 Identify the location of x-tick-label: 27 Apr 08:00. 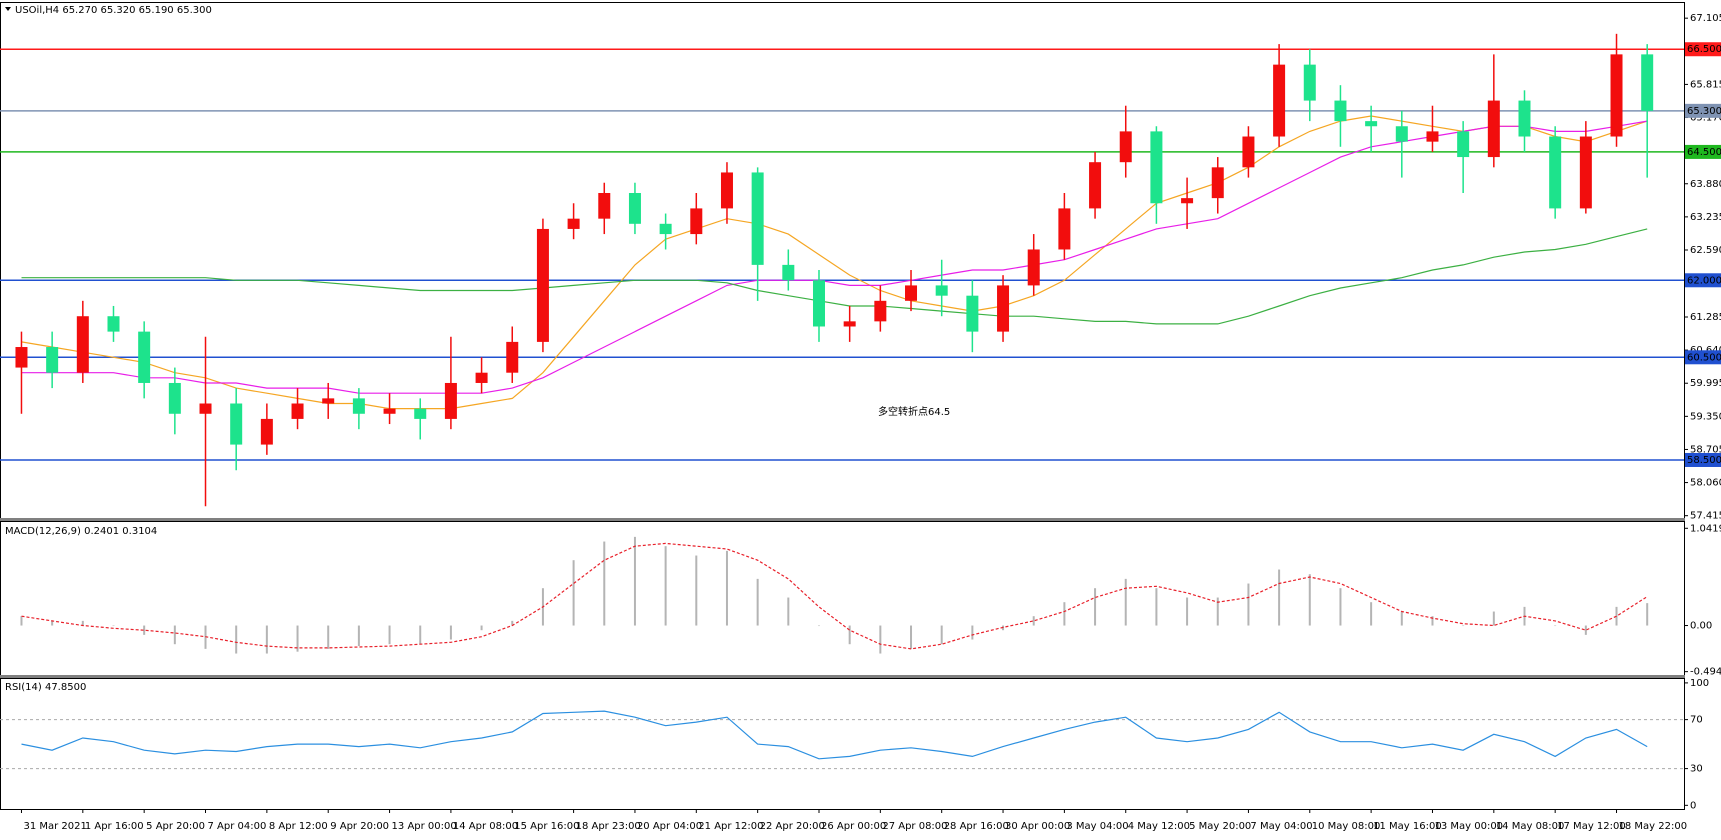
(914, 826).